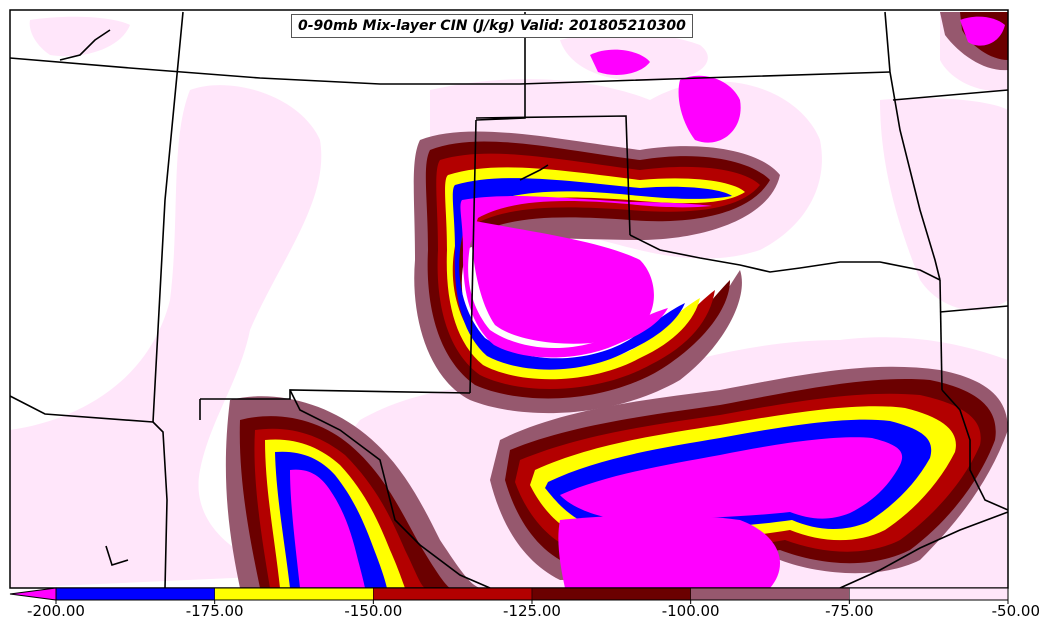  I want to click on border-ks-mo, so click(887, 42).